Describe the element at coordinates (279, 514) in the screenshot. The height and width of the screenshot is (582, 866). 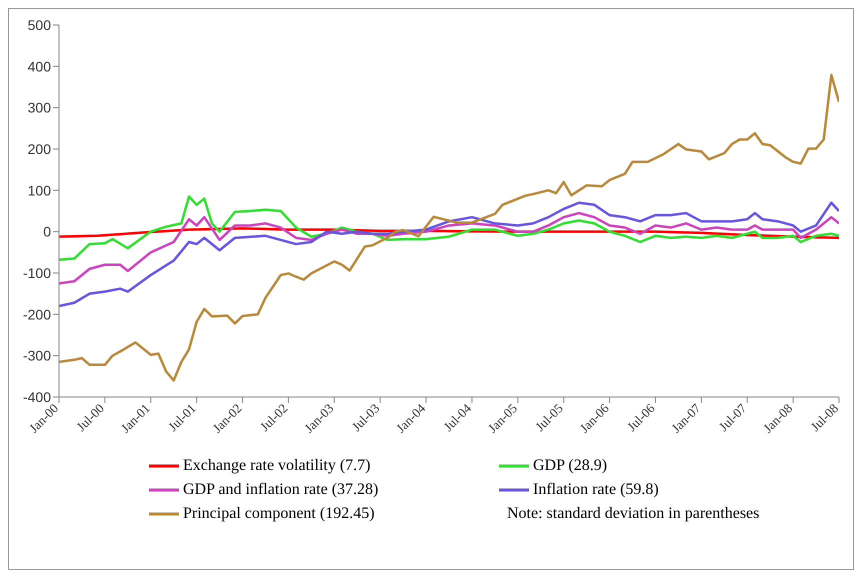
I see `legend-label: Principal component (192.45)` at that location.